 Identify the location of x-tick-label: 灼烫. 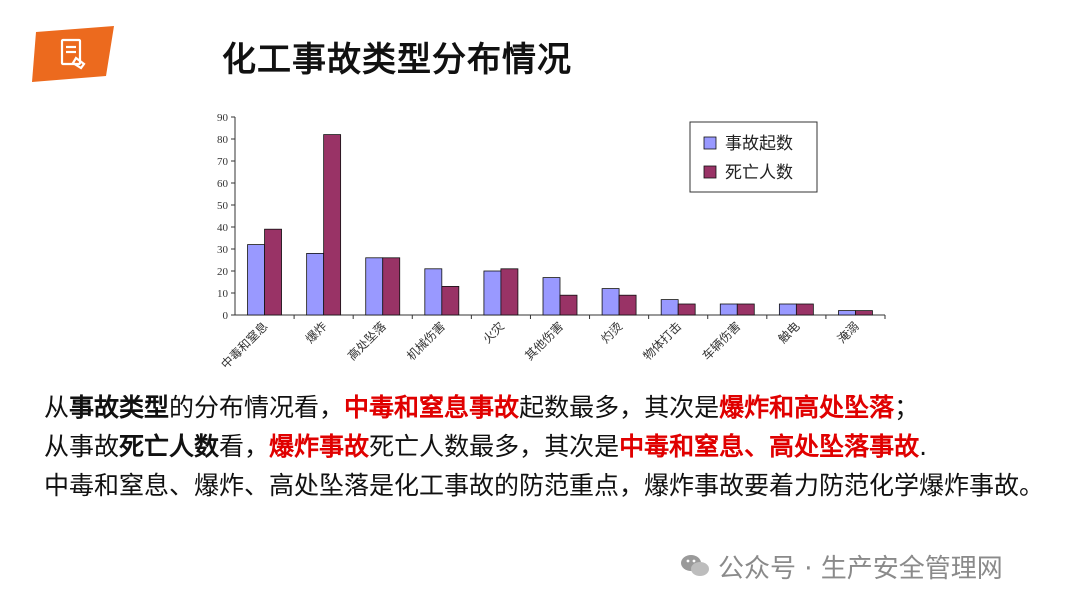
(612, 333).